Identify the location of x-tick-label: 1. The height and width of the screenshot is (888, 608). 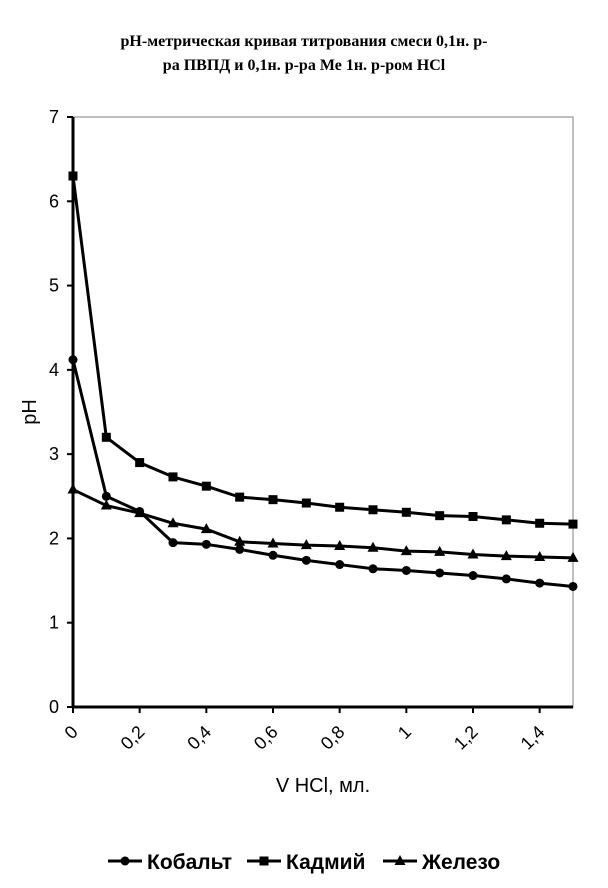
(404, 732).